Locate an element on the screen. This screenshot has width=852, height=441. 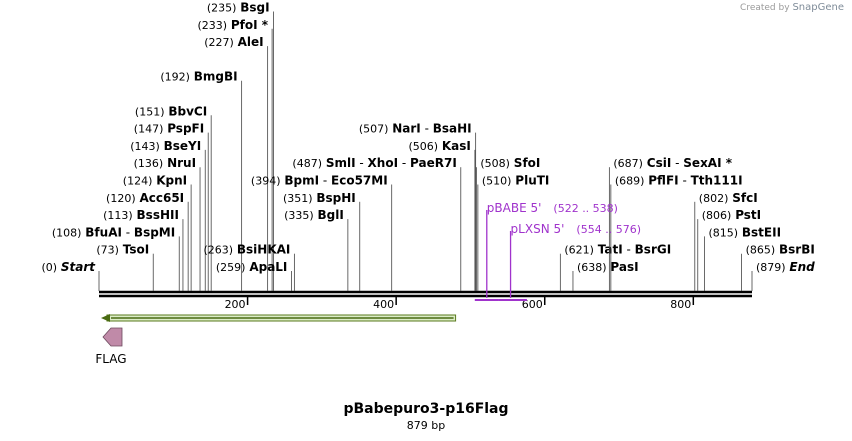
enzyme-name: BspHI is located at coordinates (335, 198).